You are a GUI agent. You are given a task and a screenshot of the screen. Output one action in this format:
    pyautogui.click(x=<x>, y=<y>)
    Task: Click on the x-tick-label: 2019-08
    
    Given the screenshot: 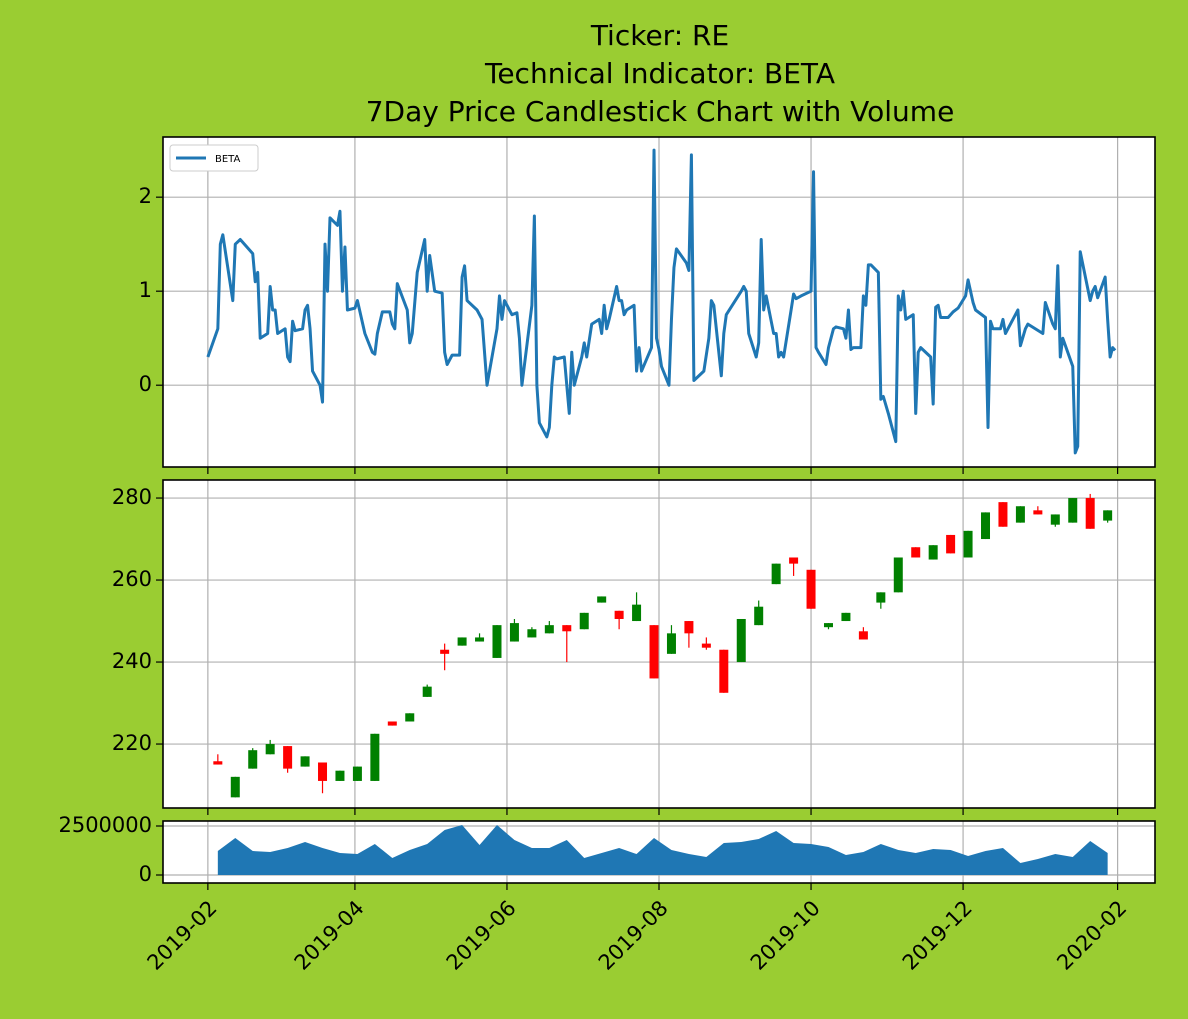 What is the action you would take?
    pyautogui.click(x=633, y=935)
    